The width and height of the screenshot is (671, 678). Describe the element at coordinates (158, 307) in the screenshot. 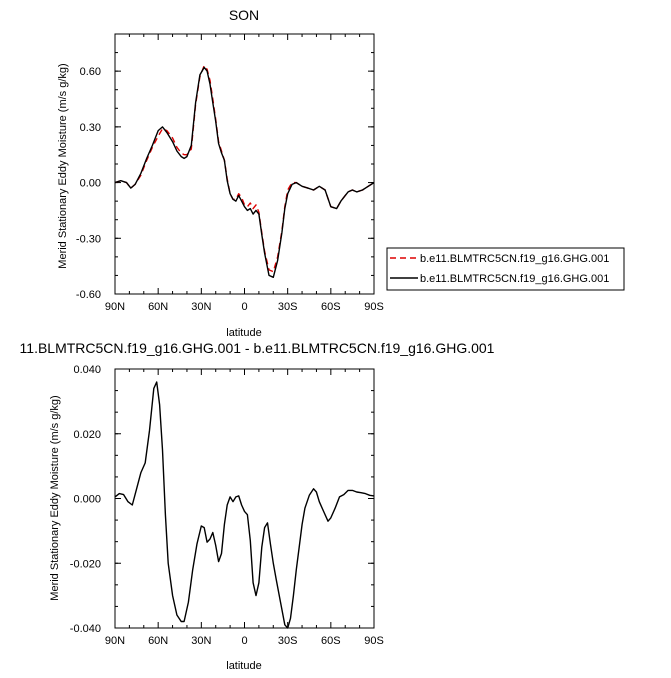

I see `chart-top-x-tick-label: 60N` at that location.